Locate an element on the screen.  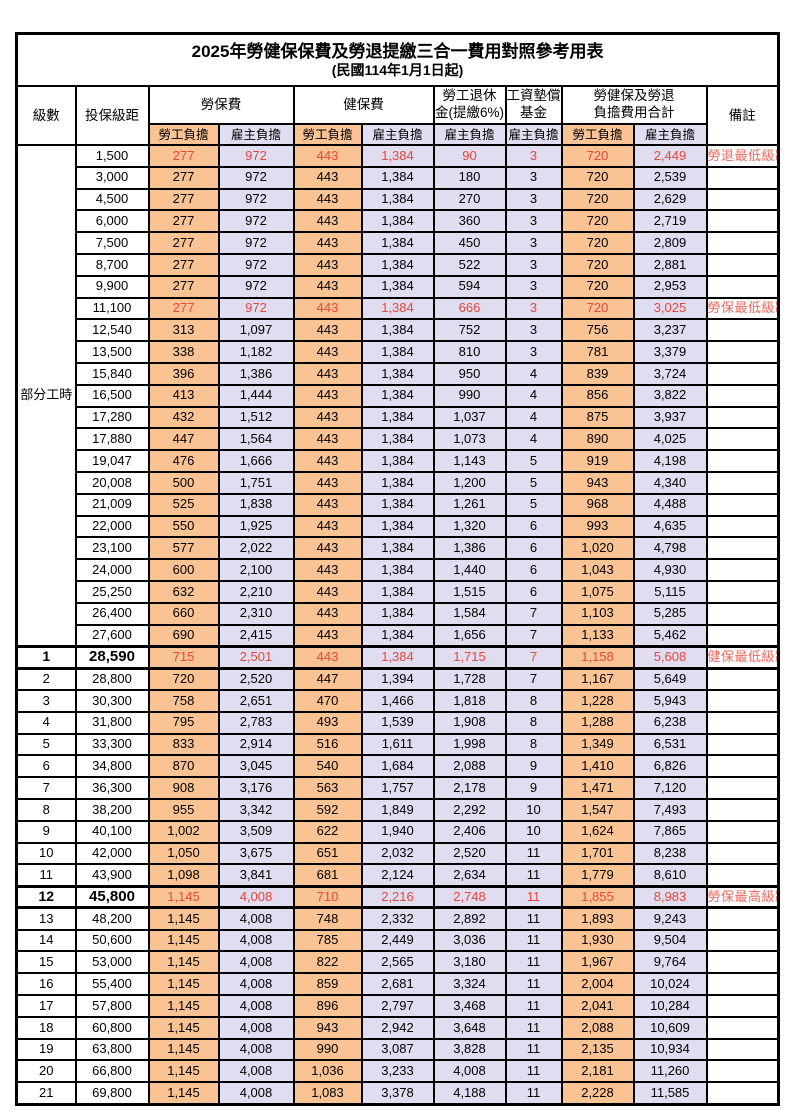
cell-total-employee: 2,181 is located at coordinates (597, 1071).